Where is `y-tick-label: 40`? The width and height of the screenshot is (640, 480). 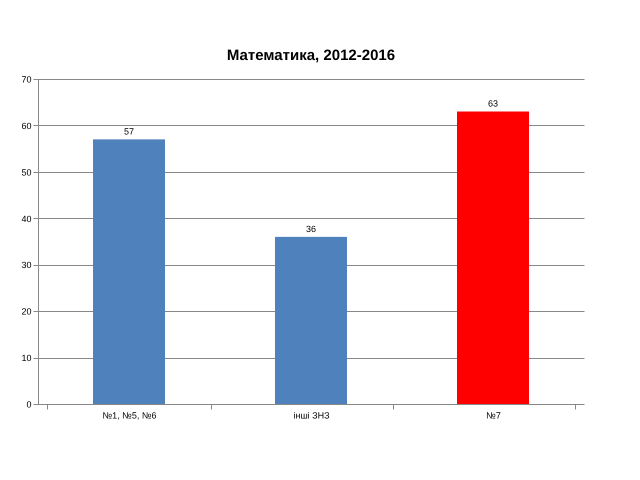
y-tick-label: 40 is located at coordinates (26, 219).